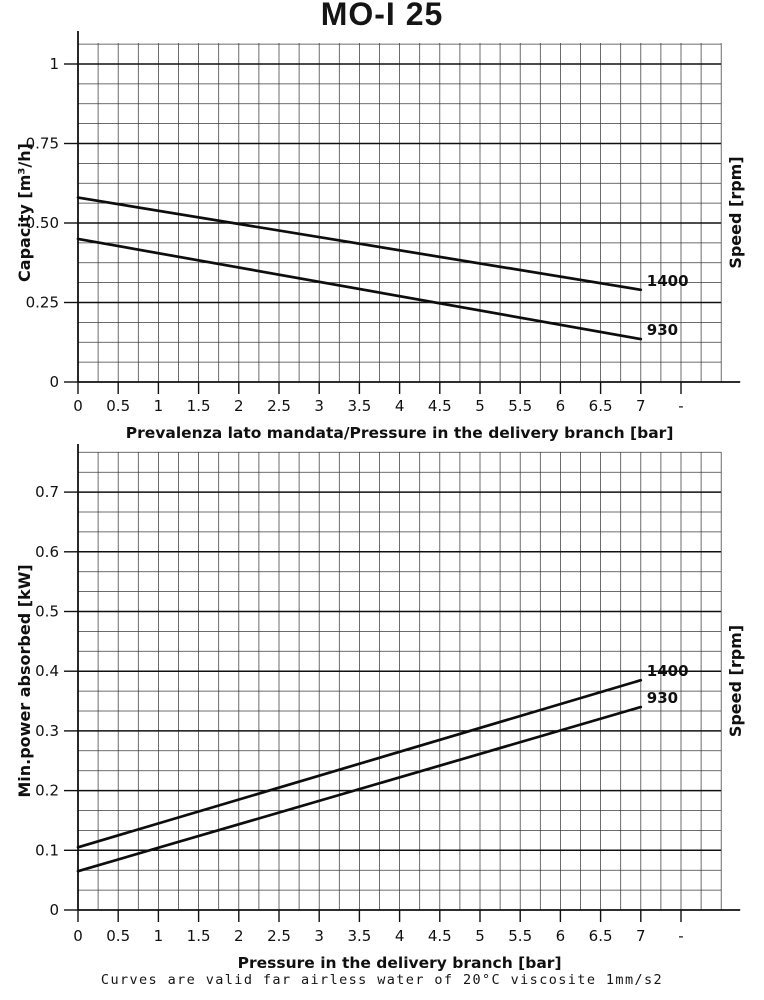 Image resolution: width=764 pixels, height=1000 pixels. I want to click on y-tick-label: 0.1, so click(47, 850).